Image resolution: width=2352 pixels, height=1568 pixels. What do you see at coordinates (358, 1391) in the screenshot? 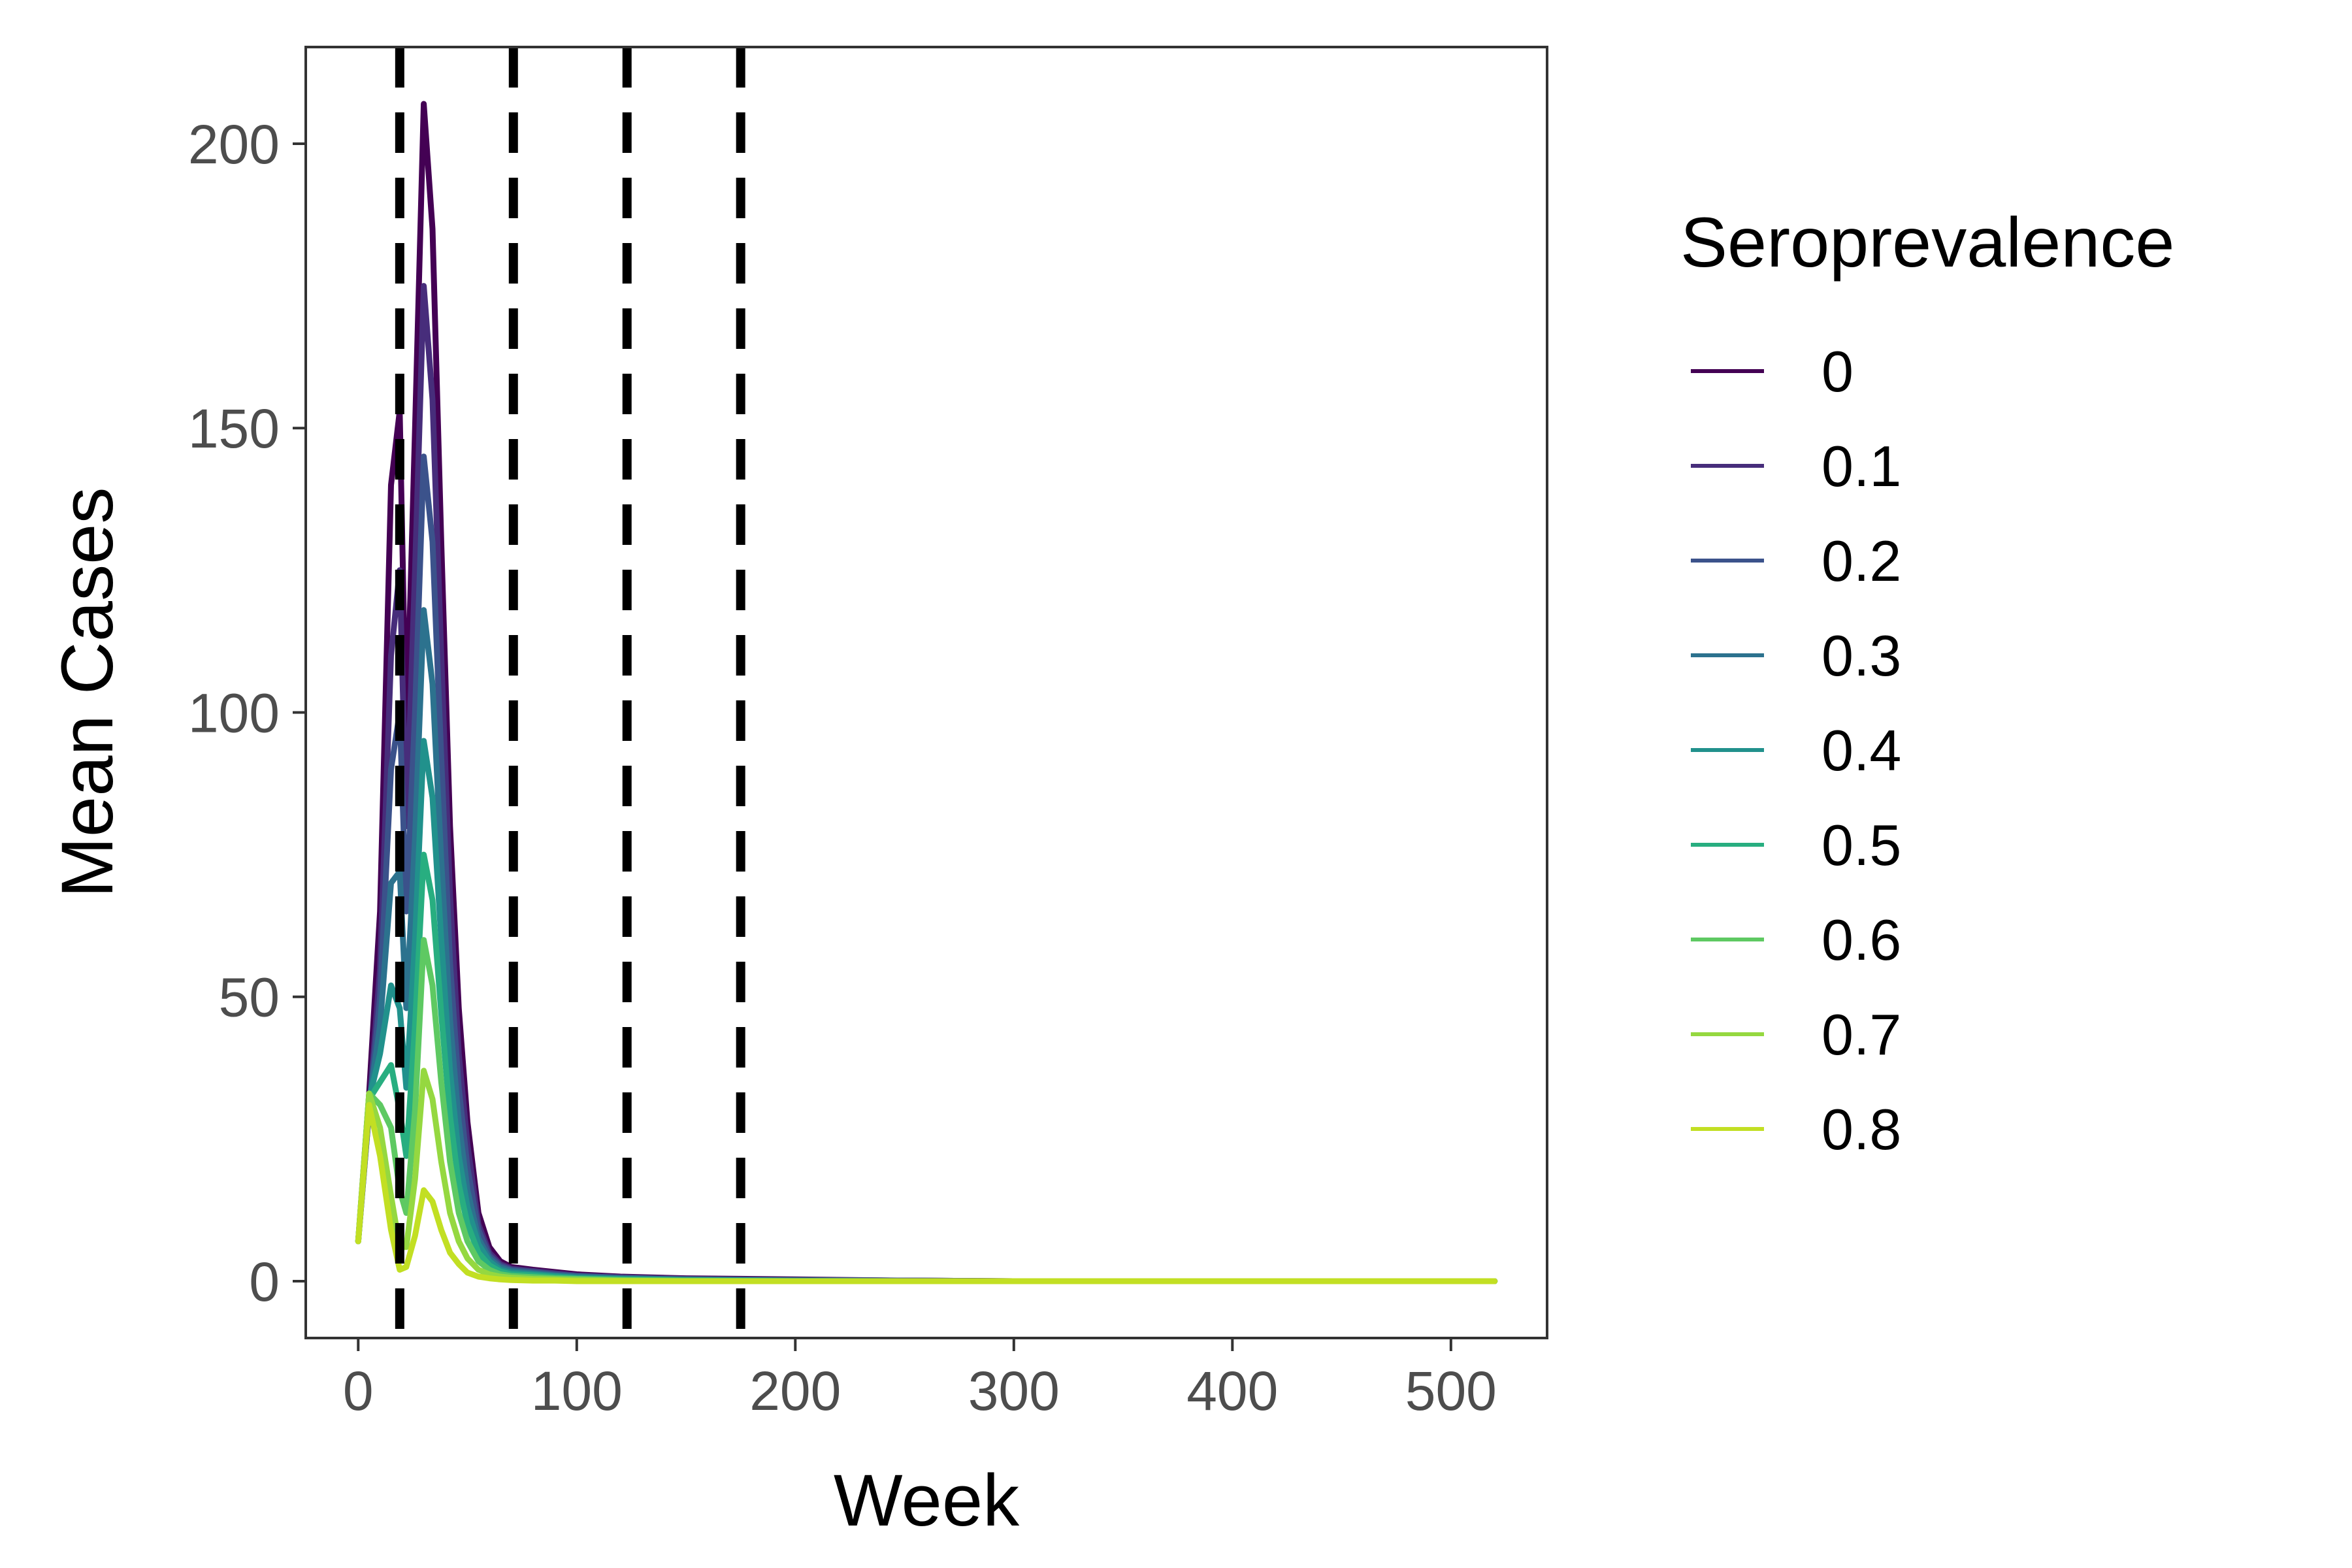
I see `x-tick-label-0: 0` at bounding box center [358, 1391].